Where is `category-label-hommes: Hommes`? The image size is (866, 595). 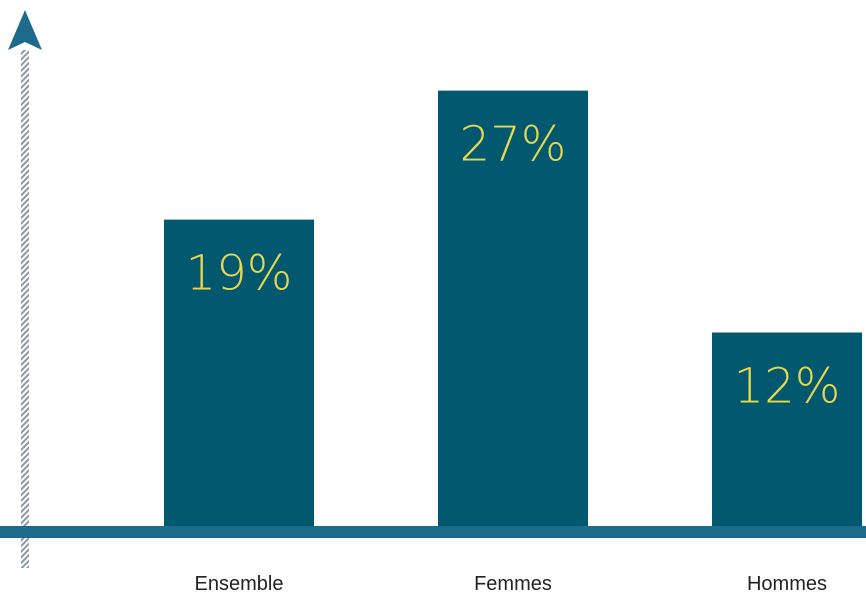
category-label-hommes: Hommes is located at coordinates (787, 584).